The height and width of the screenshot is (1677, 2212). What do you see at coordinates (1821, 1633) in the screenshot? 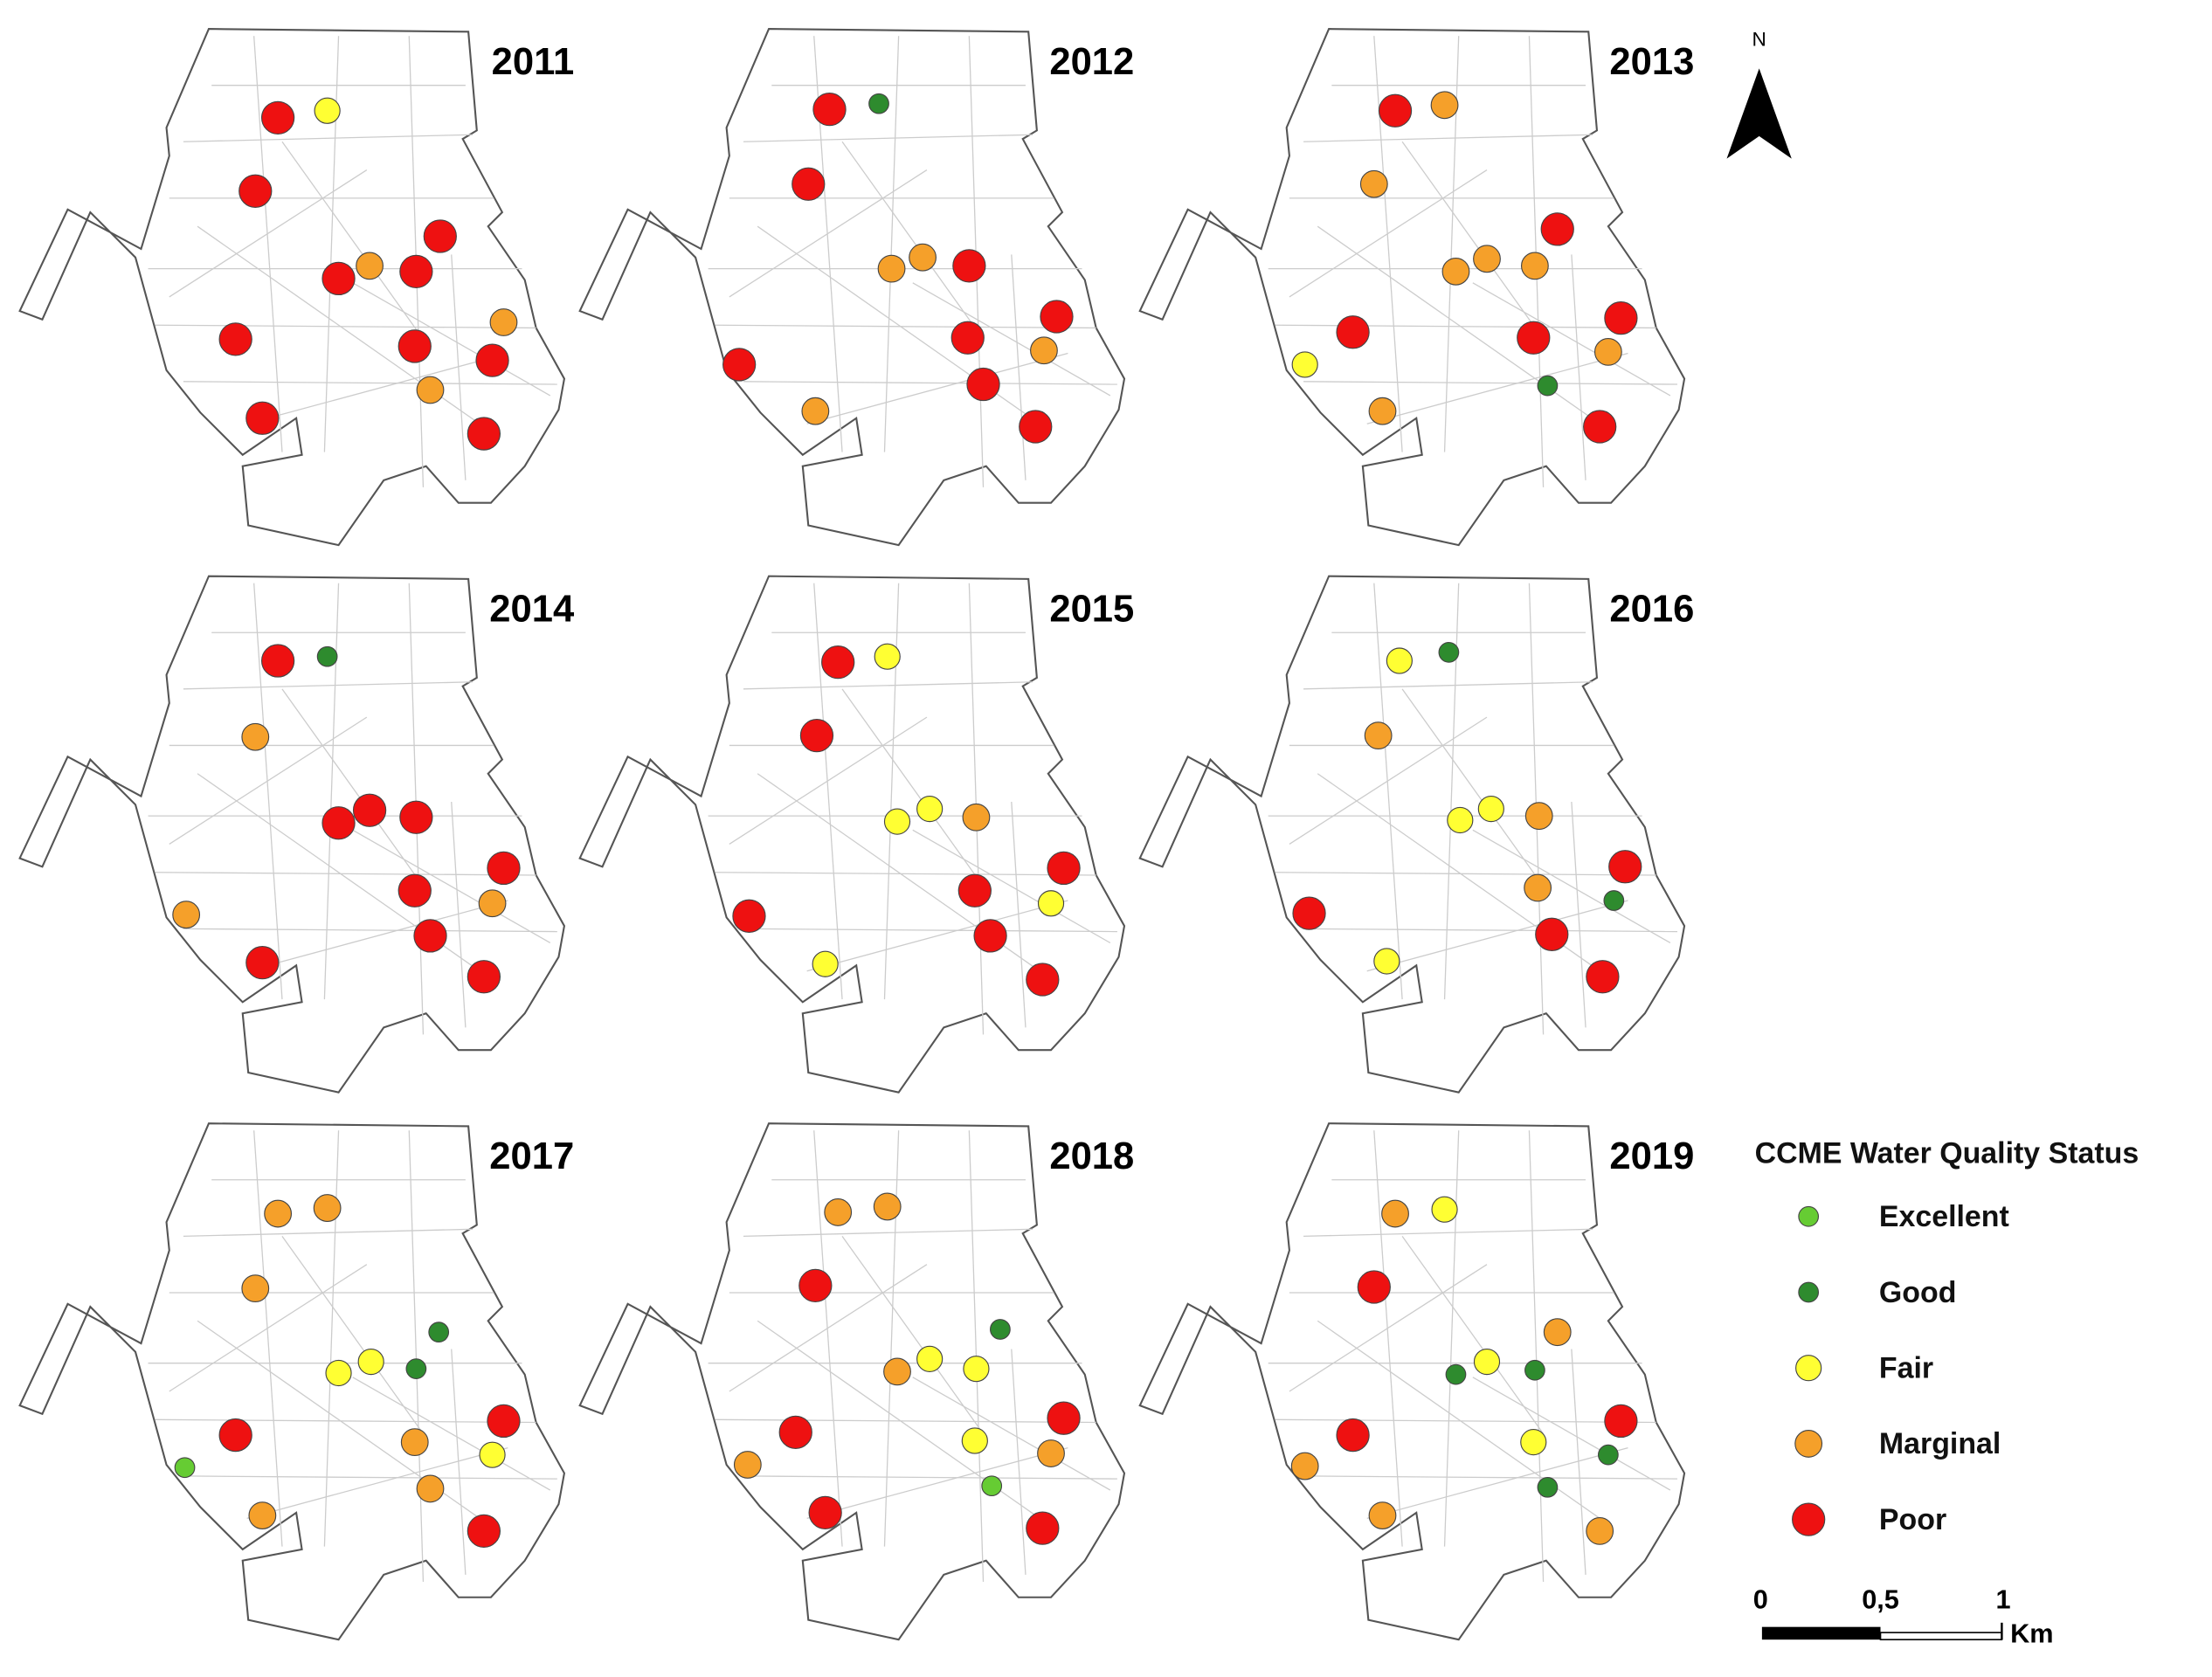
I see `scale-black` at bounding box center [1821, 1633].